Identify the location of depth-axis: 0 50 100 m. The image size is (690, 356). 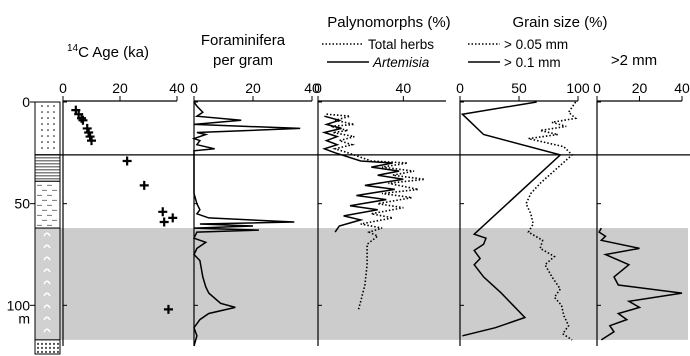
(21, 210).